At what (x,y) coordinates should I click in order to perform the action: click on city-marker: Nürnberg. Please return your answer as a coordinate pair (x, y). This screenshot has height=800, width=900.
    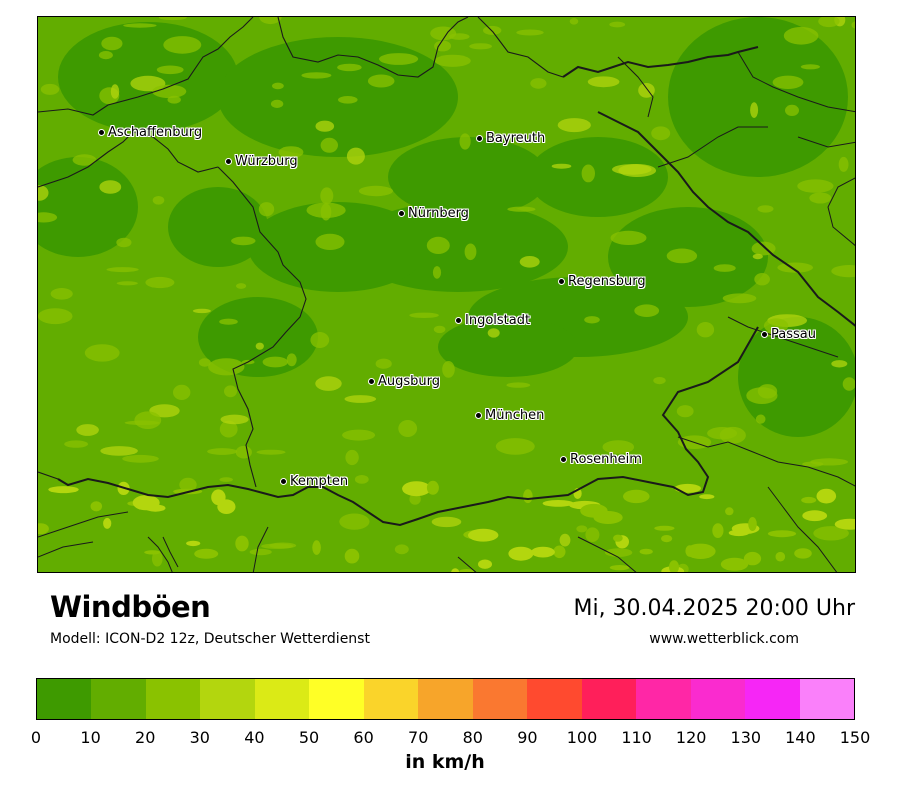
    Looking at the image, I should click on (433, 214).